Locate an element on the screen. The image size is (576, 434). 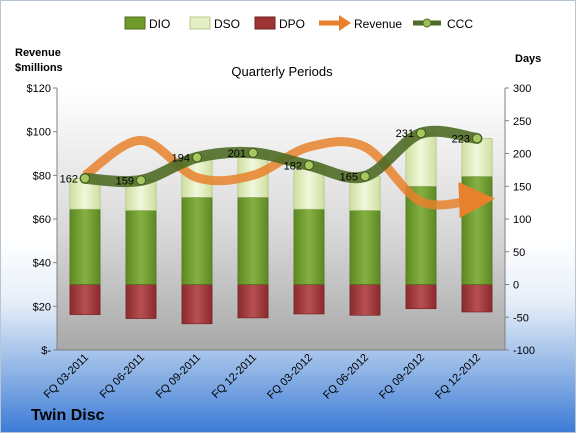
legend-swatch-ccc is located at coordinates (427, 23).